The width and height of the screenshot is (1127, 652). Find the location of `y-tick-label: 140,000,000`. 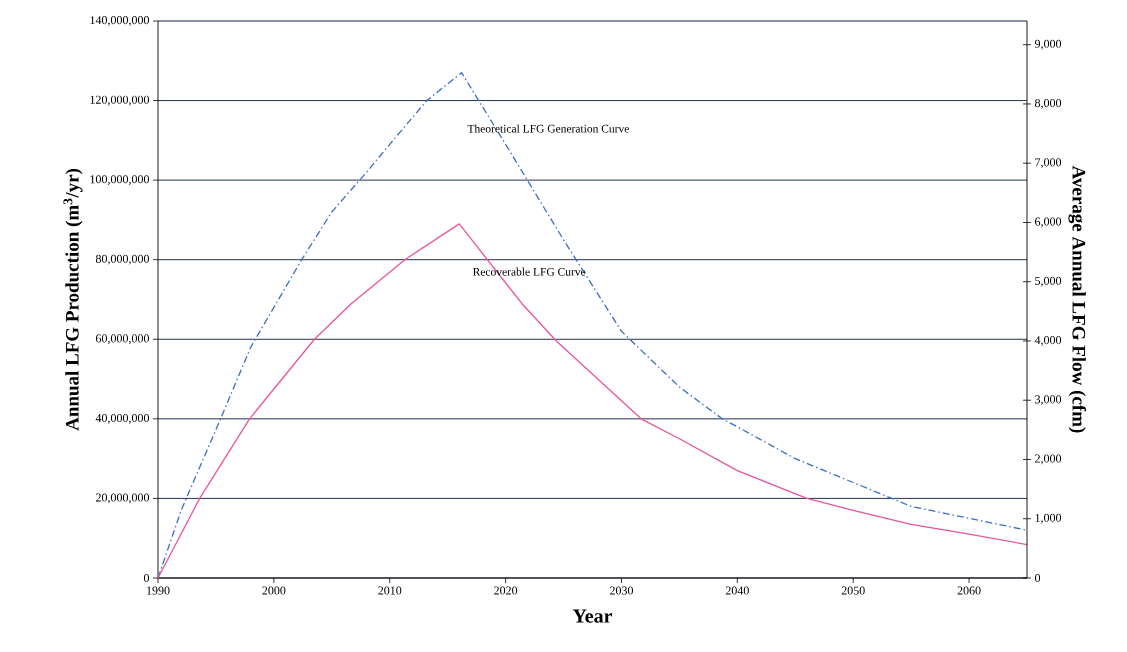

y-tick-label: 140,000,000 is located at coordinates (120, 21).